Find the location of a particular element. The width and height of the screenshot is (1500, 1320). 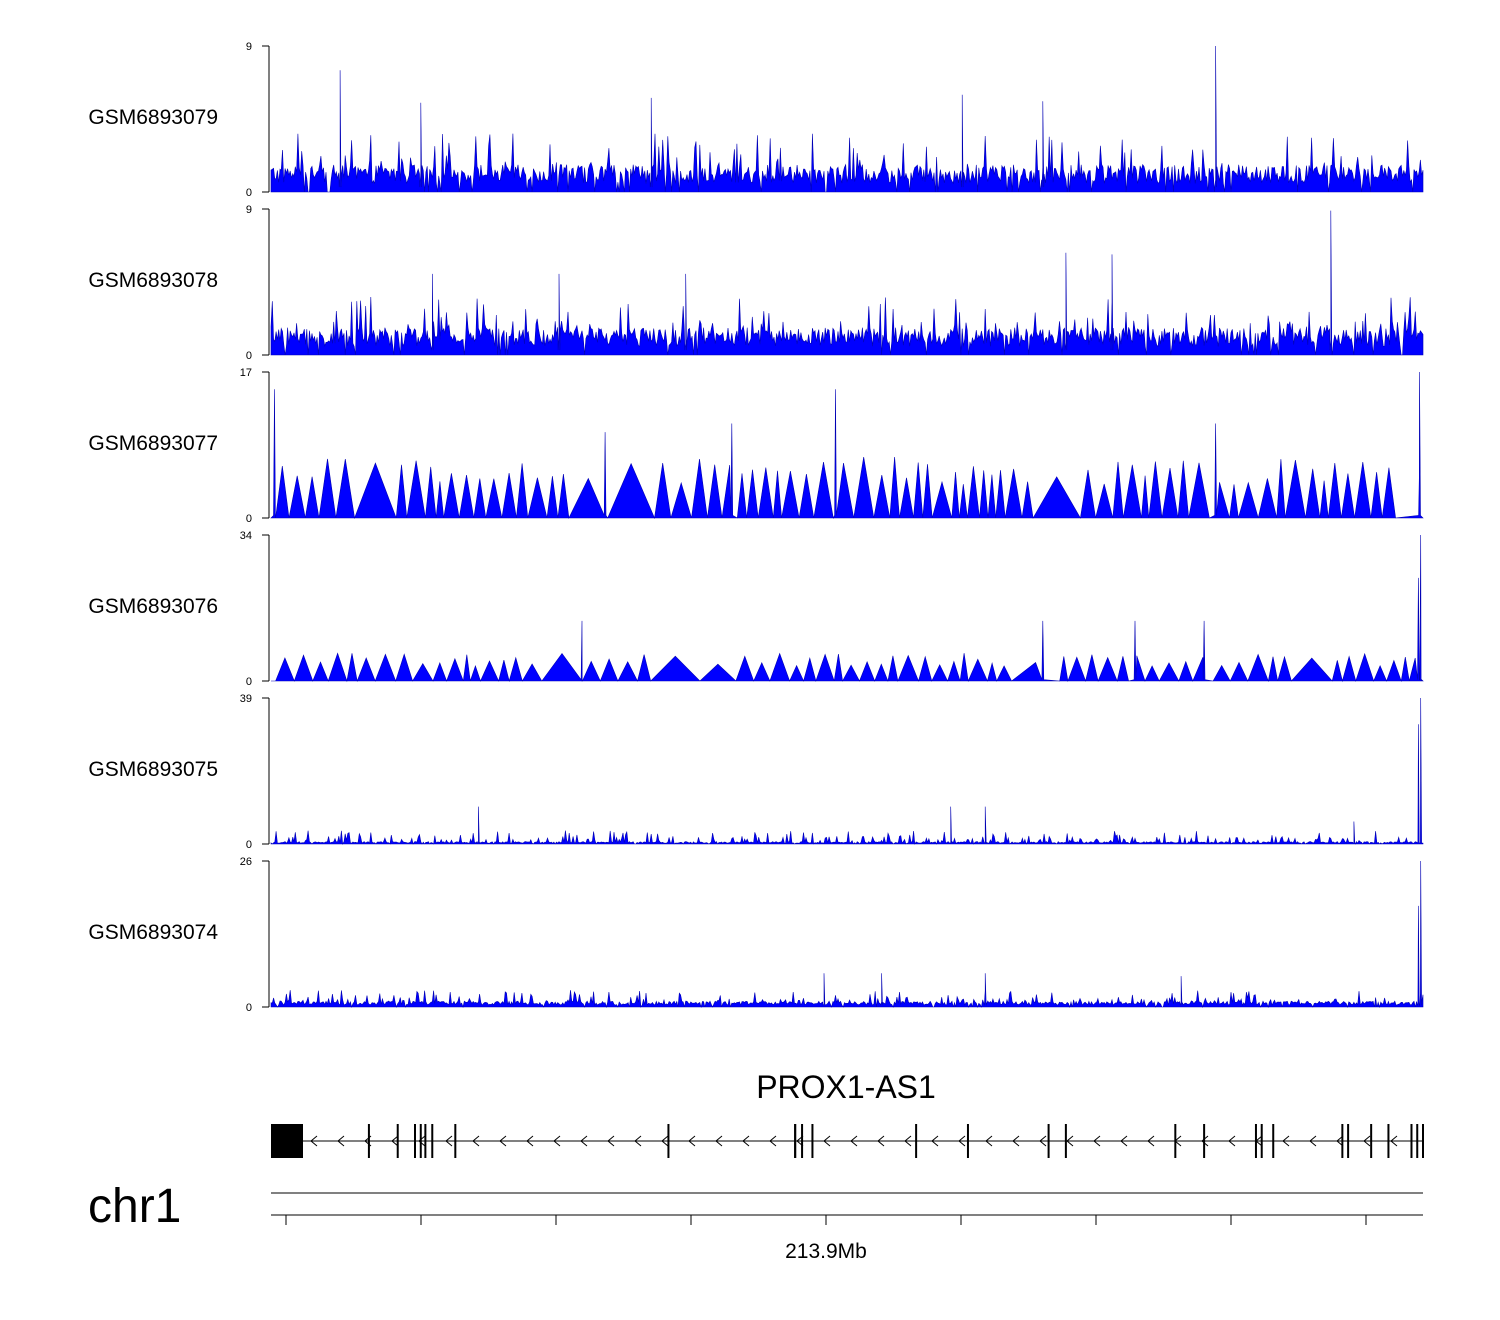

track-GSM6893079: GSM6893079 9 0 is located at coordinates (756, 120).